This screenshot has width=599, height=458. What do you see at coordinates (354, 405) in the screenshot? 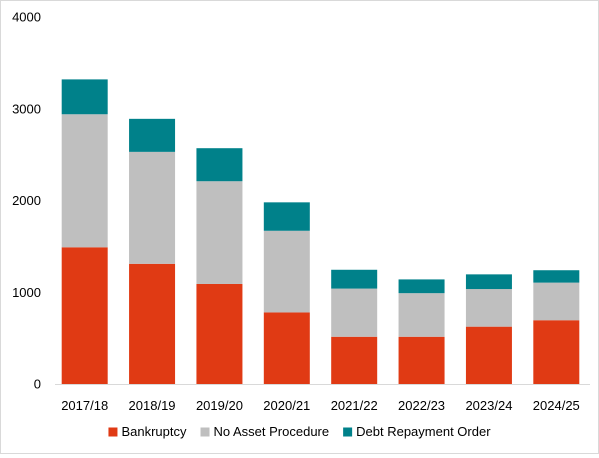
I see `x-tick-label: 2021/22` at bounding box center [354, 405].